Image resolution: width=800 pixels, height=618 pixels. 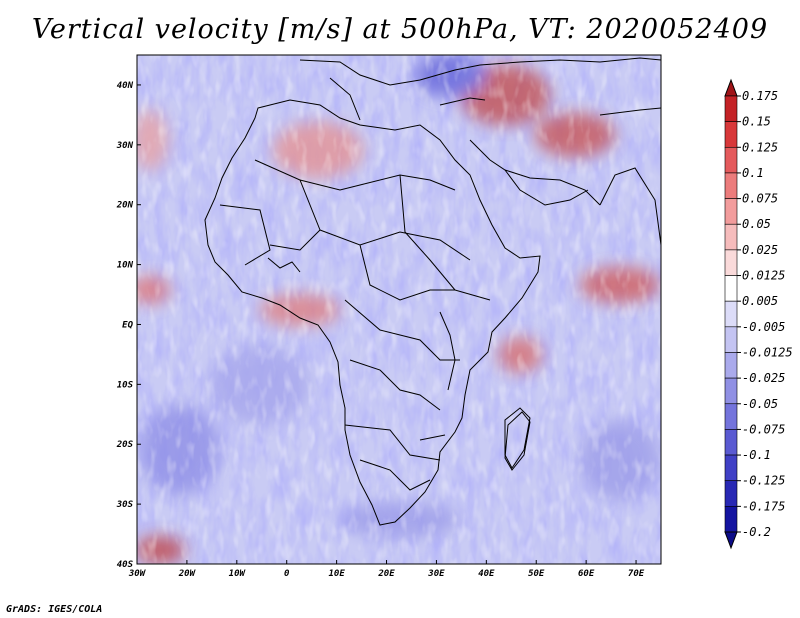 What do you see at coordinates (386, 574) in the screenshot?
I see `lon-label: 20E` at bounding box center [386, 574].